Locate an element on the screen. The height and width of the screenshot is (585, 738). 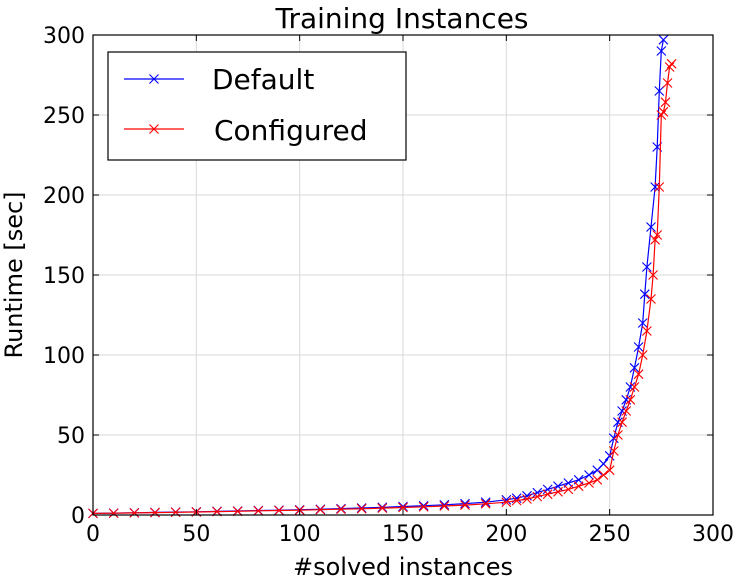
y-axis-title: Runtime [sec] is located at coordinates (14, 274).